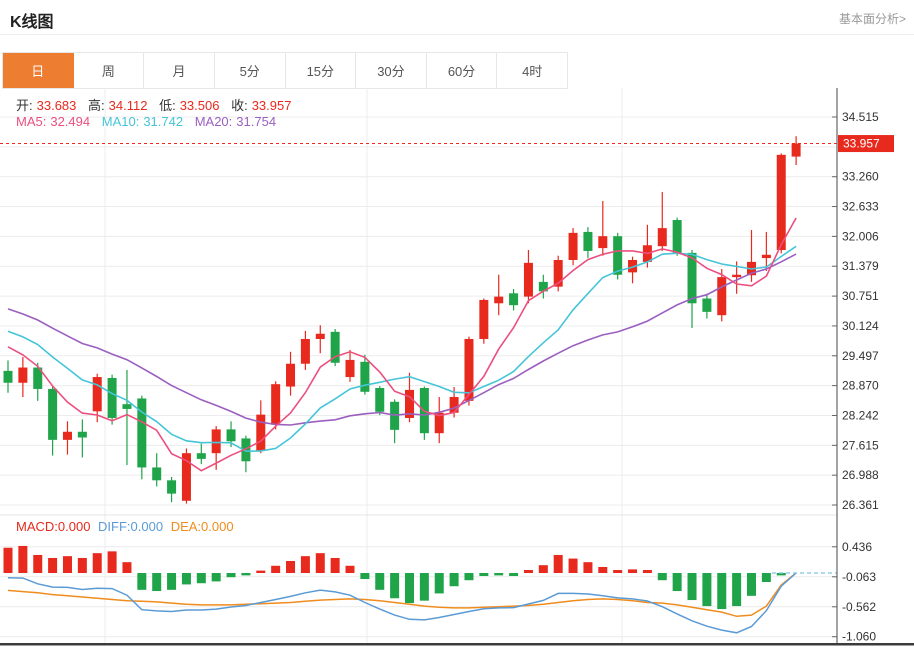  What do you see at coordinates (860, 266) in the screenshot?
I see `axis-label: 31.379` at bounding box center [860, 266].